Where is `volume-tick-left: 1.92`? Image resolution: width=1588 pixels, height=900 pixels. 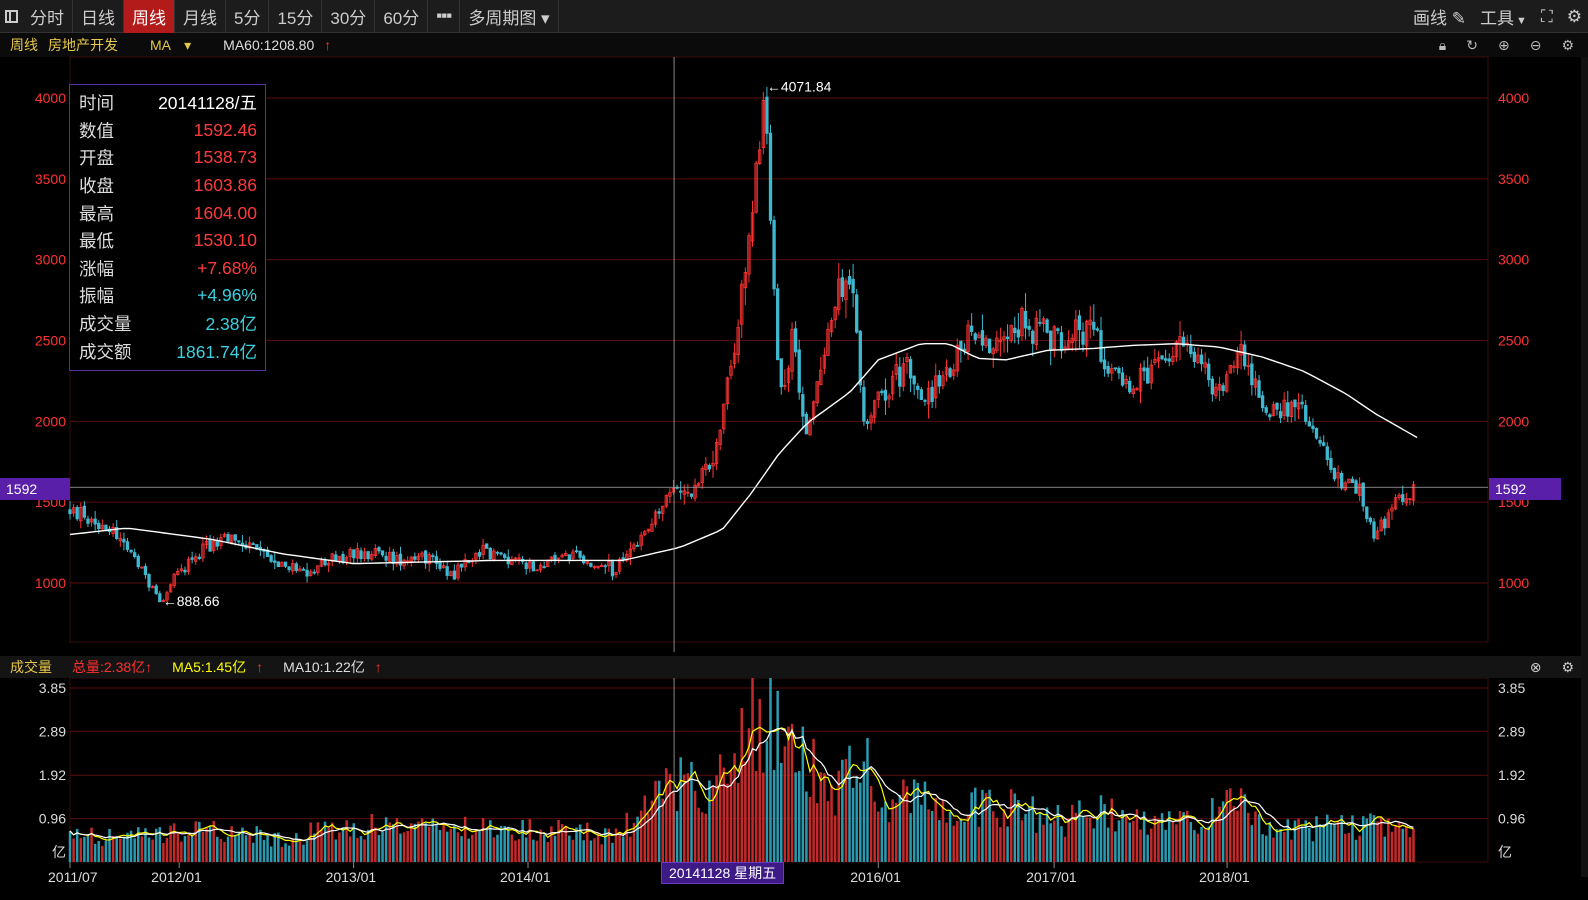
volume-tick-left: 1.92 is located at coordinates (52, 775).